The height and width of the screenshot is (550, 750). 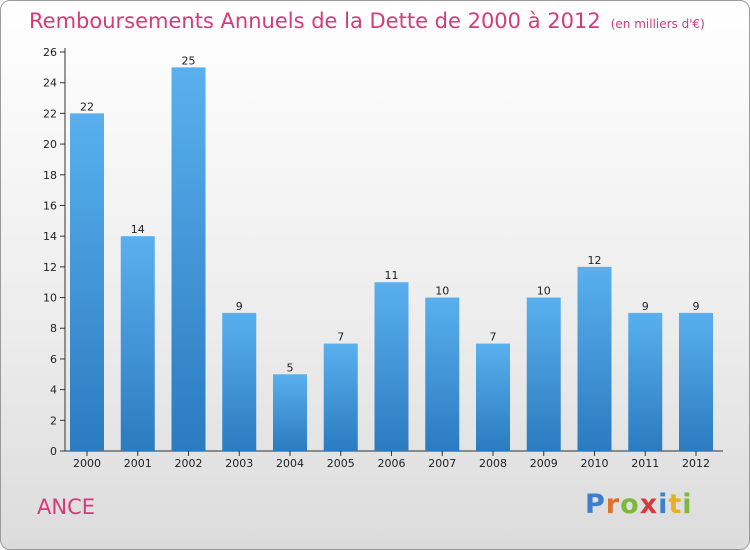 What do you see at coordinates (50, 175) in the screenshot?
I see `y-tick-label: 18` at bounding box center [50, 175].